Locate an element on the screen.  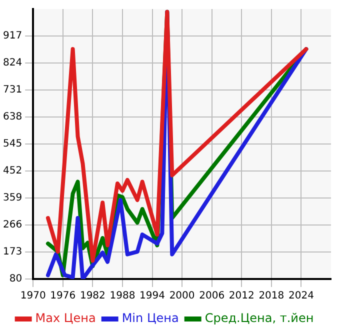
legend-label: Сред.Цена, т.йен is located at coordinates (259, 318).